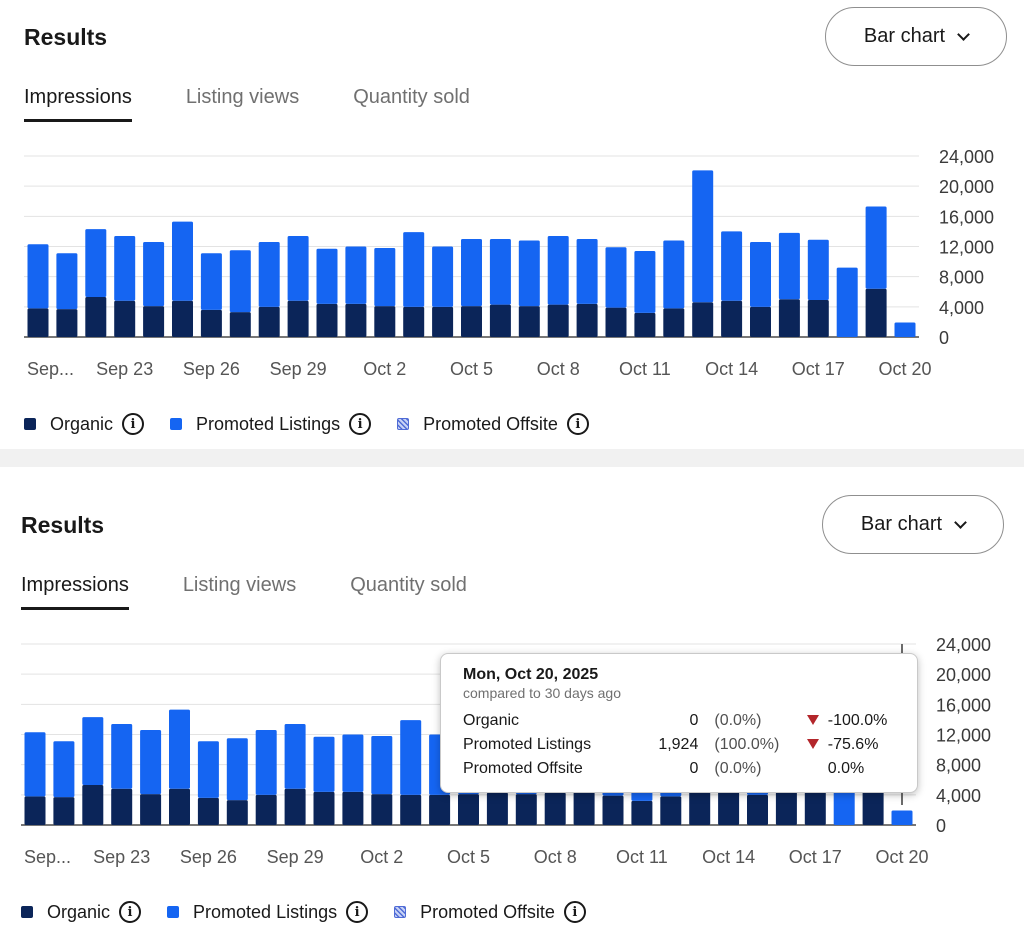 This screenshot has width=1024, height=939. Describe the element at coordinates (958, 796) in the screenshot. I see `y-tick-label: 4,000` at that location.